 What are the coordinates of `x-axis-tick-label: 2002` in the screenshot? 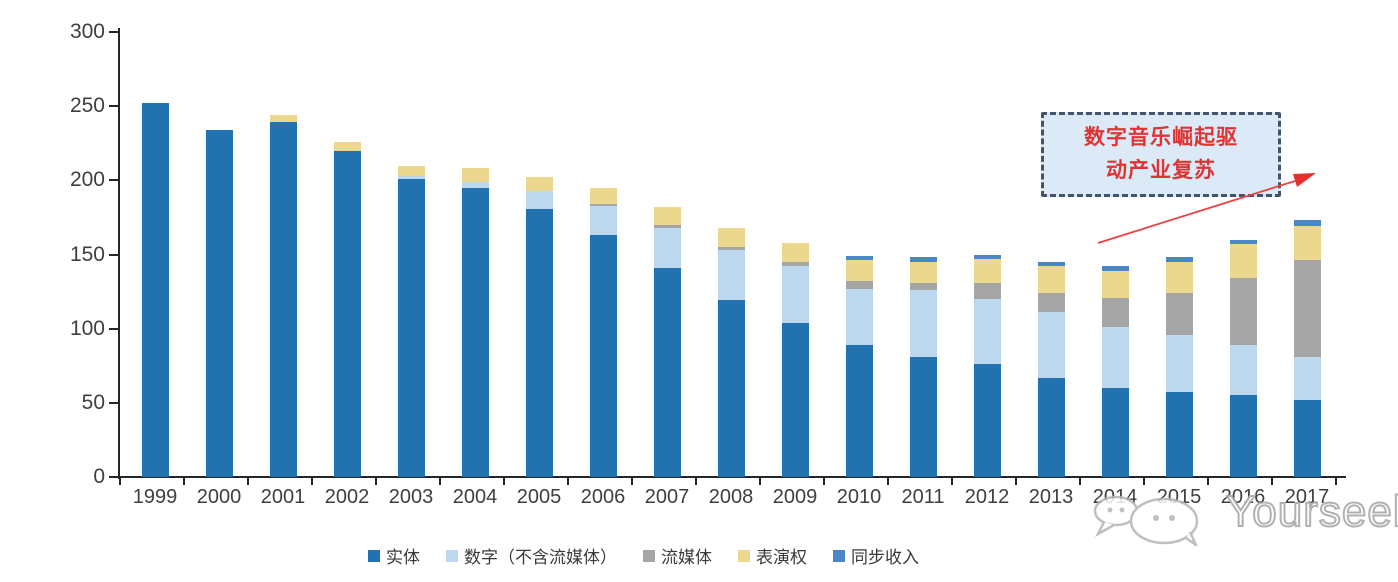 It's located at (347, 497).